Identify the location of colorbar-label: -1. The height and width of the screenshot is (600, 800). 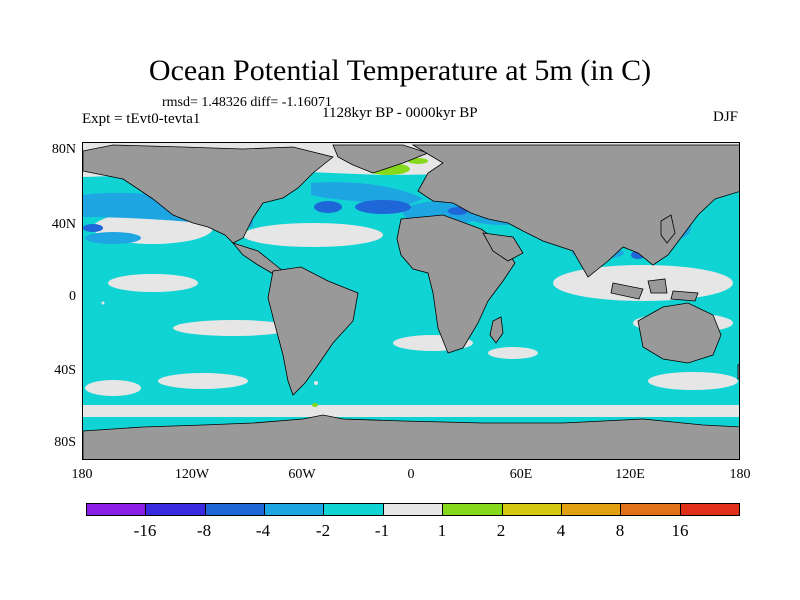
(382, 530).